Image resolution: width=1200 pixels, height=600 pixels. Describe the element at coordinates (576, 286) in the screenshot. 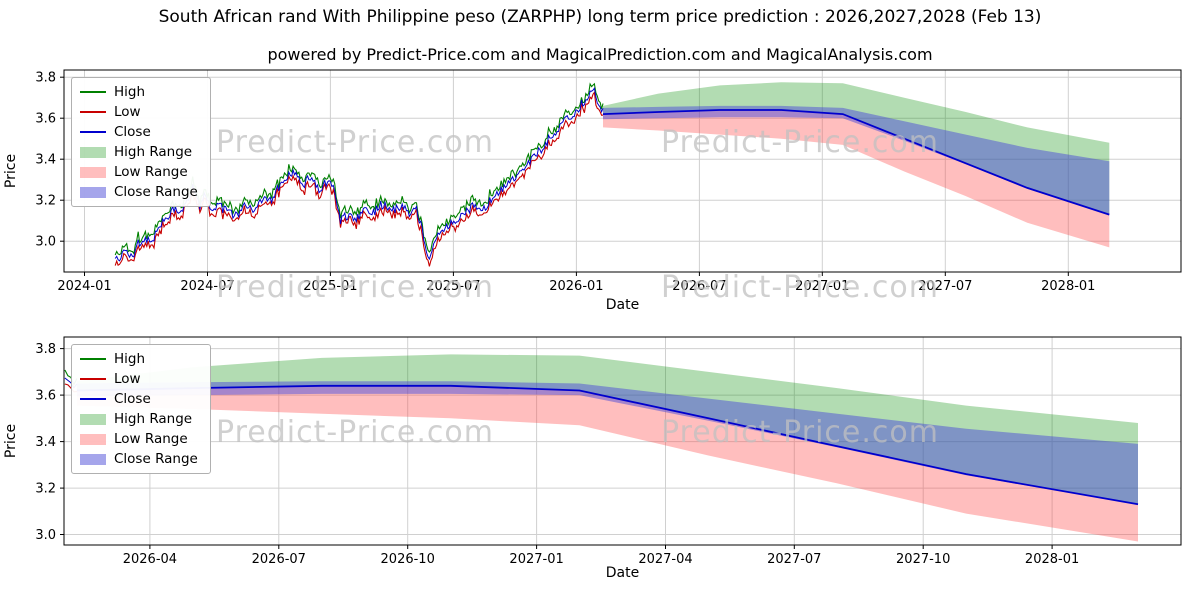

I see `x-tick-label: 2026-01` at that location.